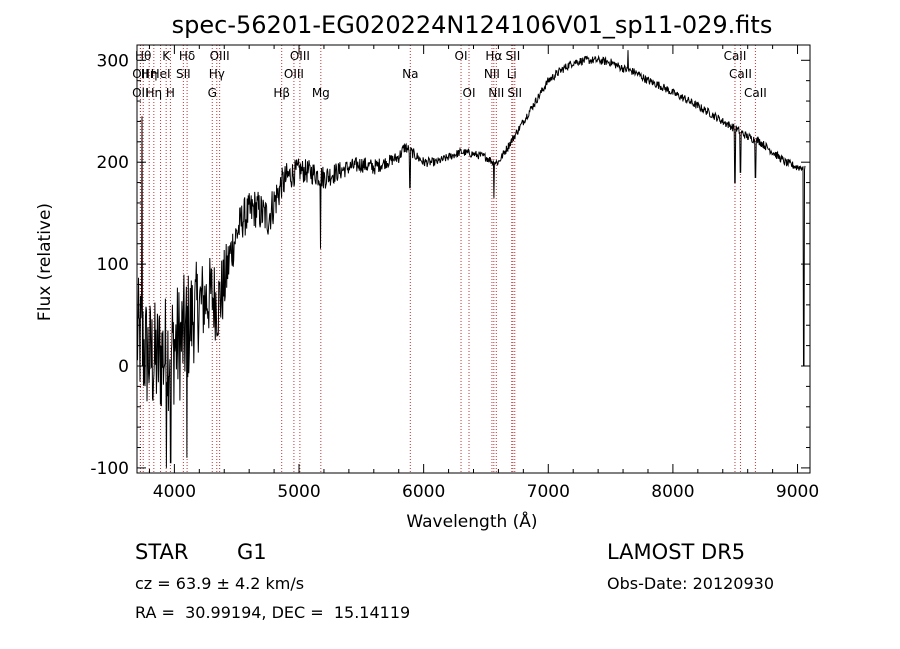 This screenshot has width=900, height=649. I want to click on x-tick-label: 7000, so click(548, 492).